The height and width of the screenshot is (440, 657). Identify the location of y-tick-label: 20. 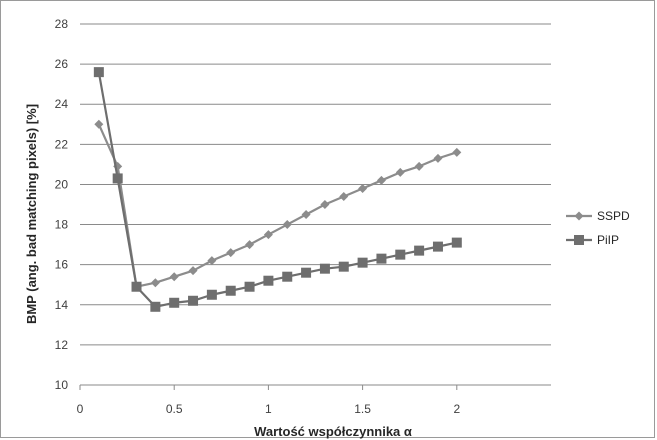
(62, 184).